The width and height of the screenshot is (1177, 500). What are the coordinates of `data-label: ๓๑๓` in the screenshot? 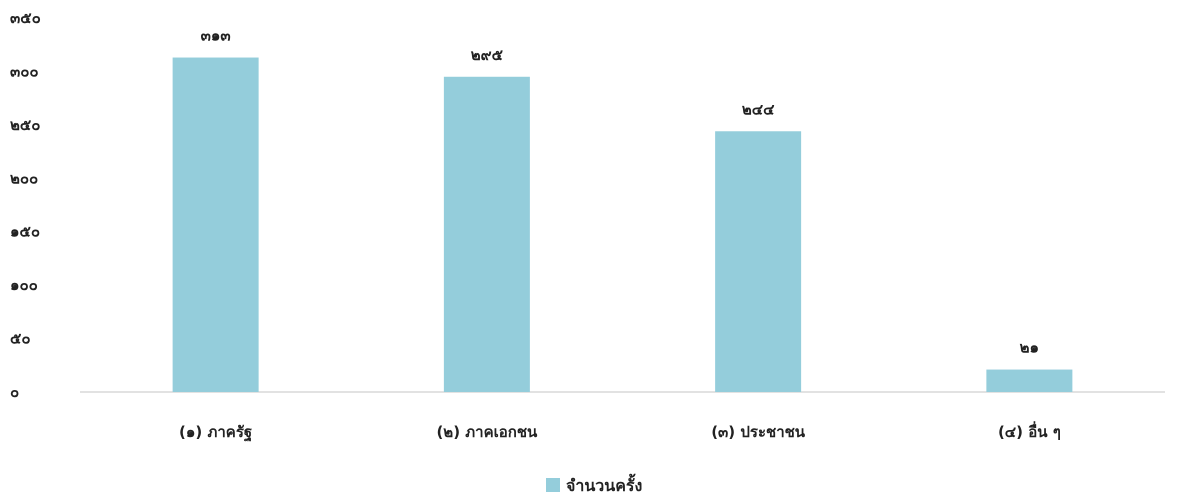 It's located at (216, 36).